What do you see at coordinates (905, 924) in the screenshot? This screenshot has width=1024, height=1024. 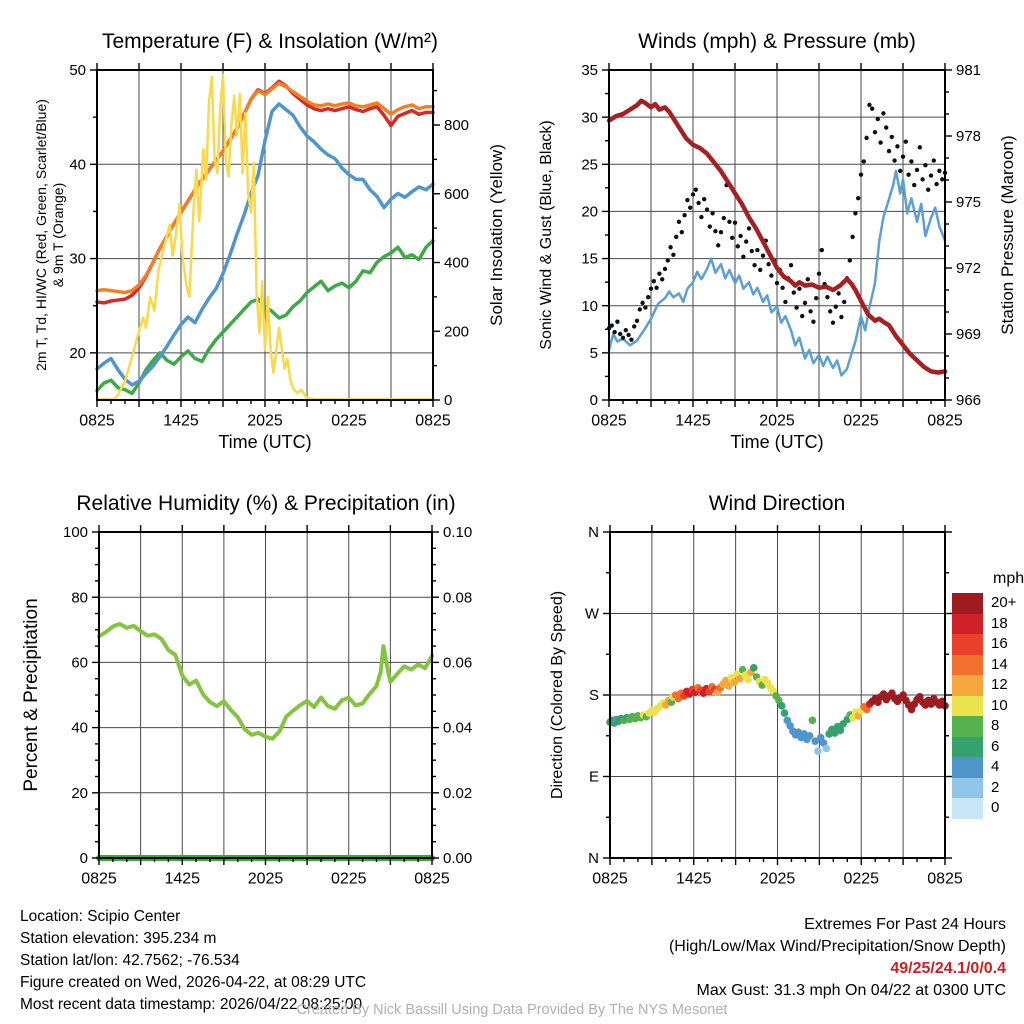 I see `extremes-title: Extremes For Past 24 Hours` at bounding box center [905, 924].